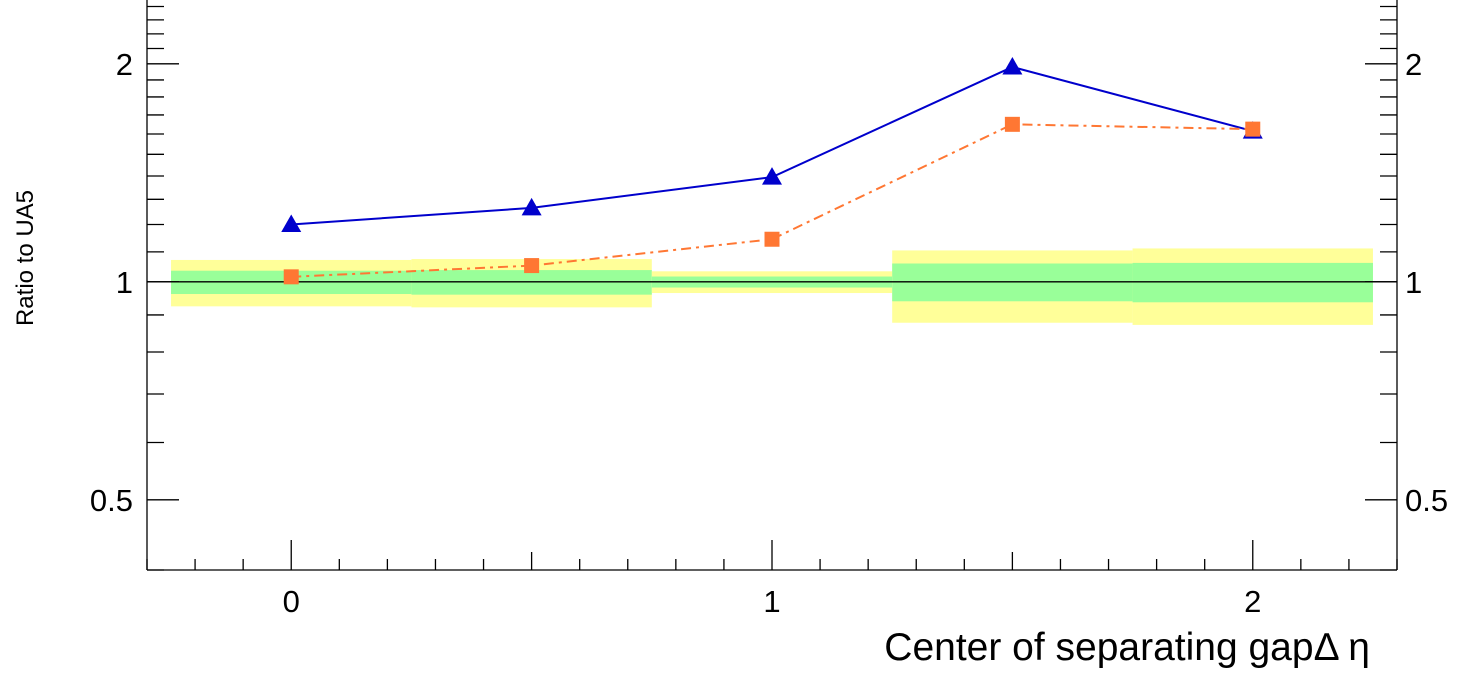 The width and height of the screenshot is (1477, 677). Describe the element at coordinates (1413, 282) in the screenshot. I see `y-tick-label-right-1: 1` at that location.